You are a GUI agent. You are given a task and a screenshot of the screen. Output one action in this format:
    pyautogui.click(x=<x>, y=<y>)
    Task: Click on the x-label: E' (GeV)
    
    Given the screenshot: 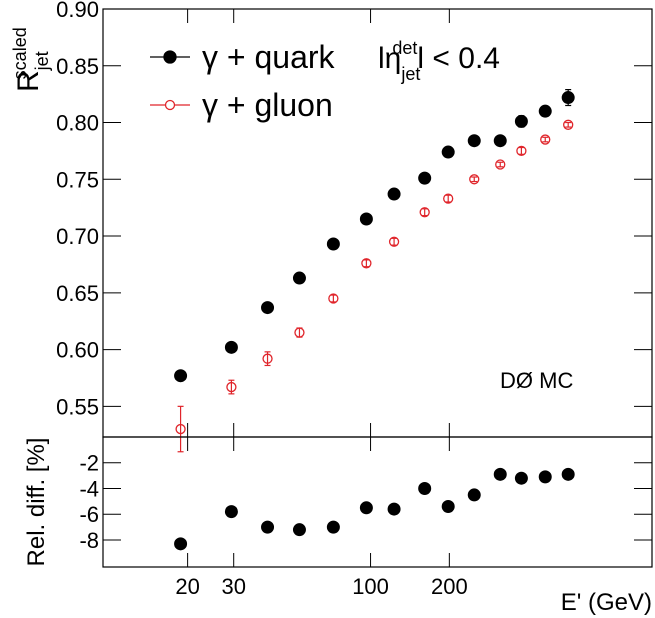 What is the action you would take?
    pyautogui.click(x=606, y=602)
    